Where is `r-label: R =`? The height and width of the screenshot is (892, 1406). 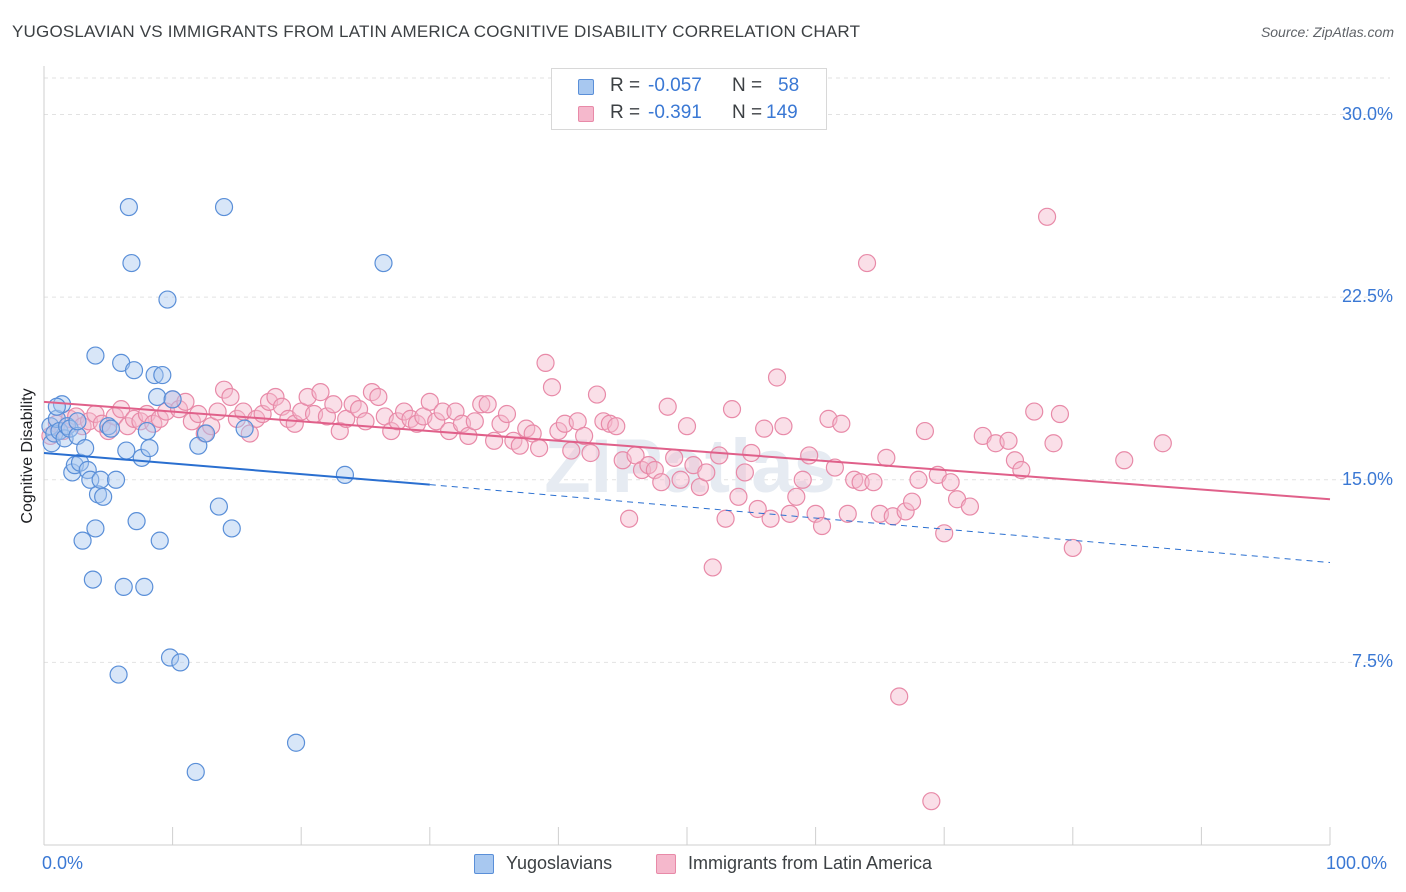
r-label: R = is located at coordinates (625, 112).